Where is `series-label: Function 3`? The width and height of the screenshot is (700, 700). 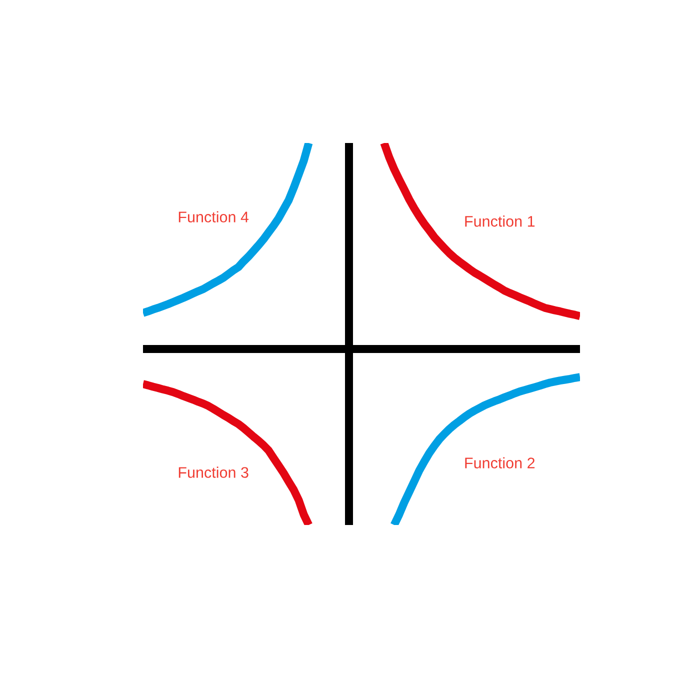 series-label: Function 3 is located at coordinates (213, 472).